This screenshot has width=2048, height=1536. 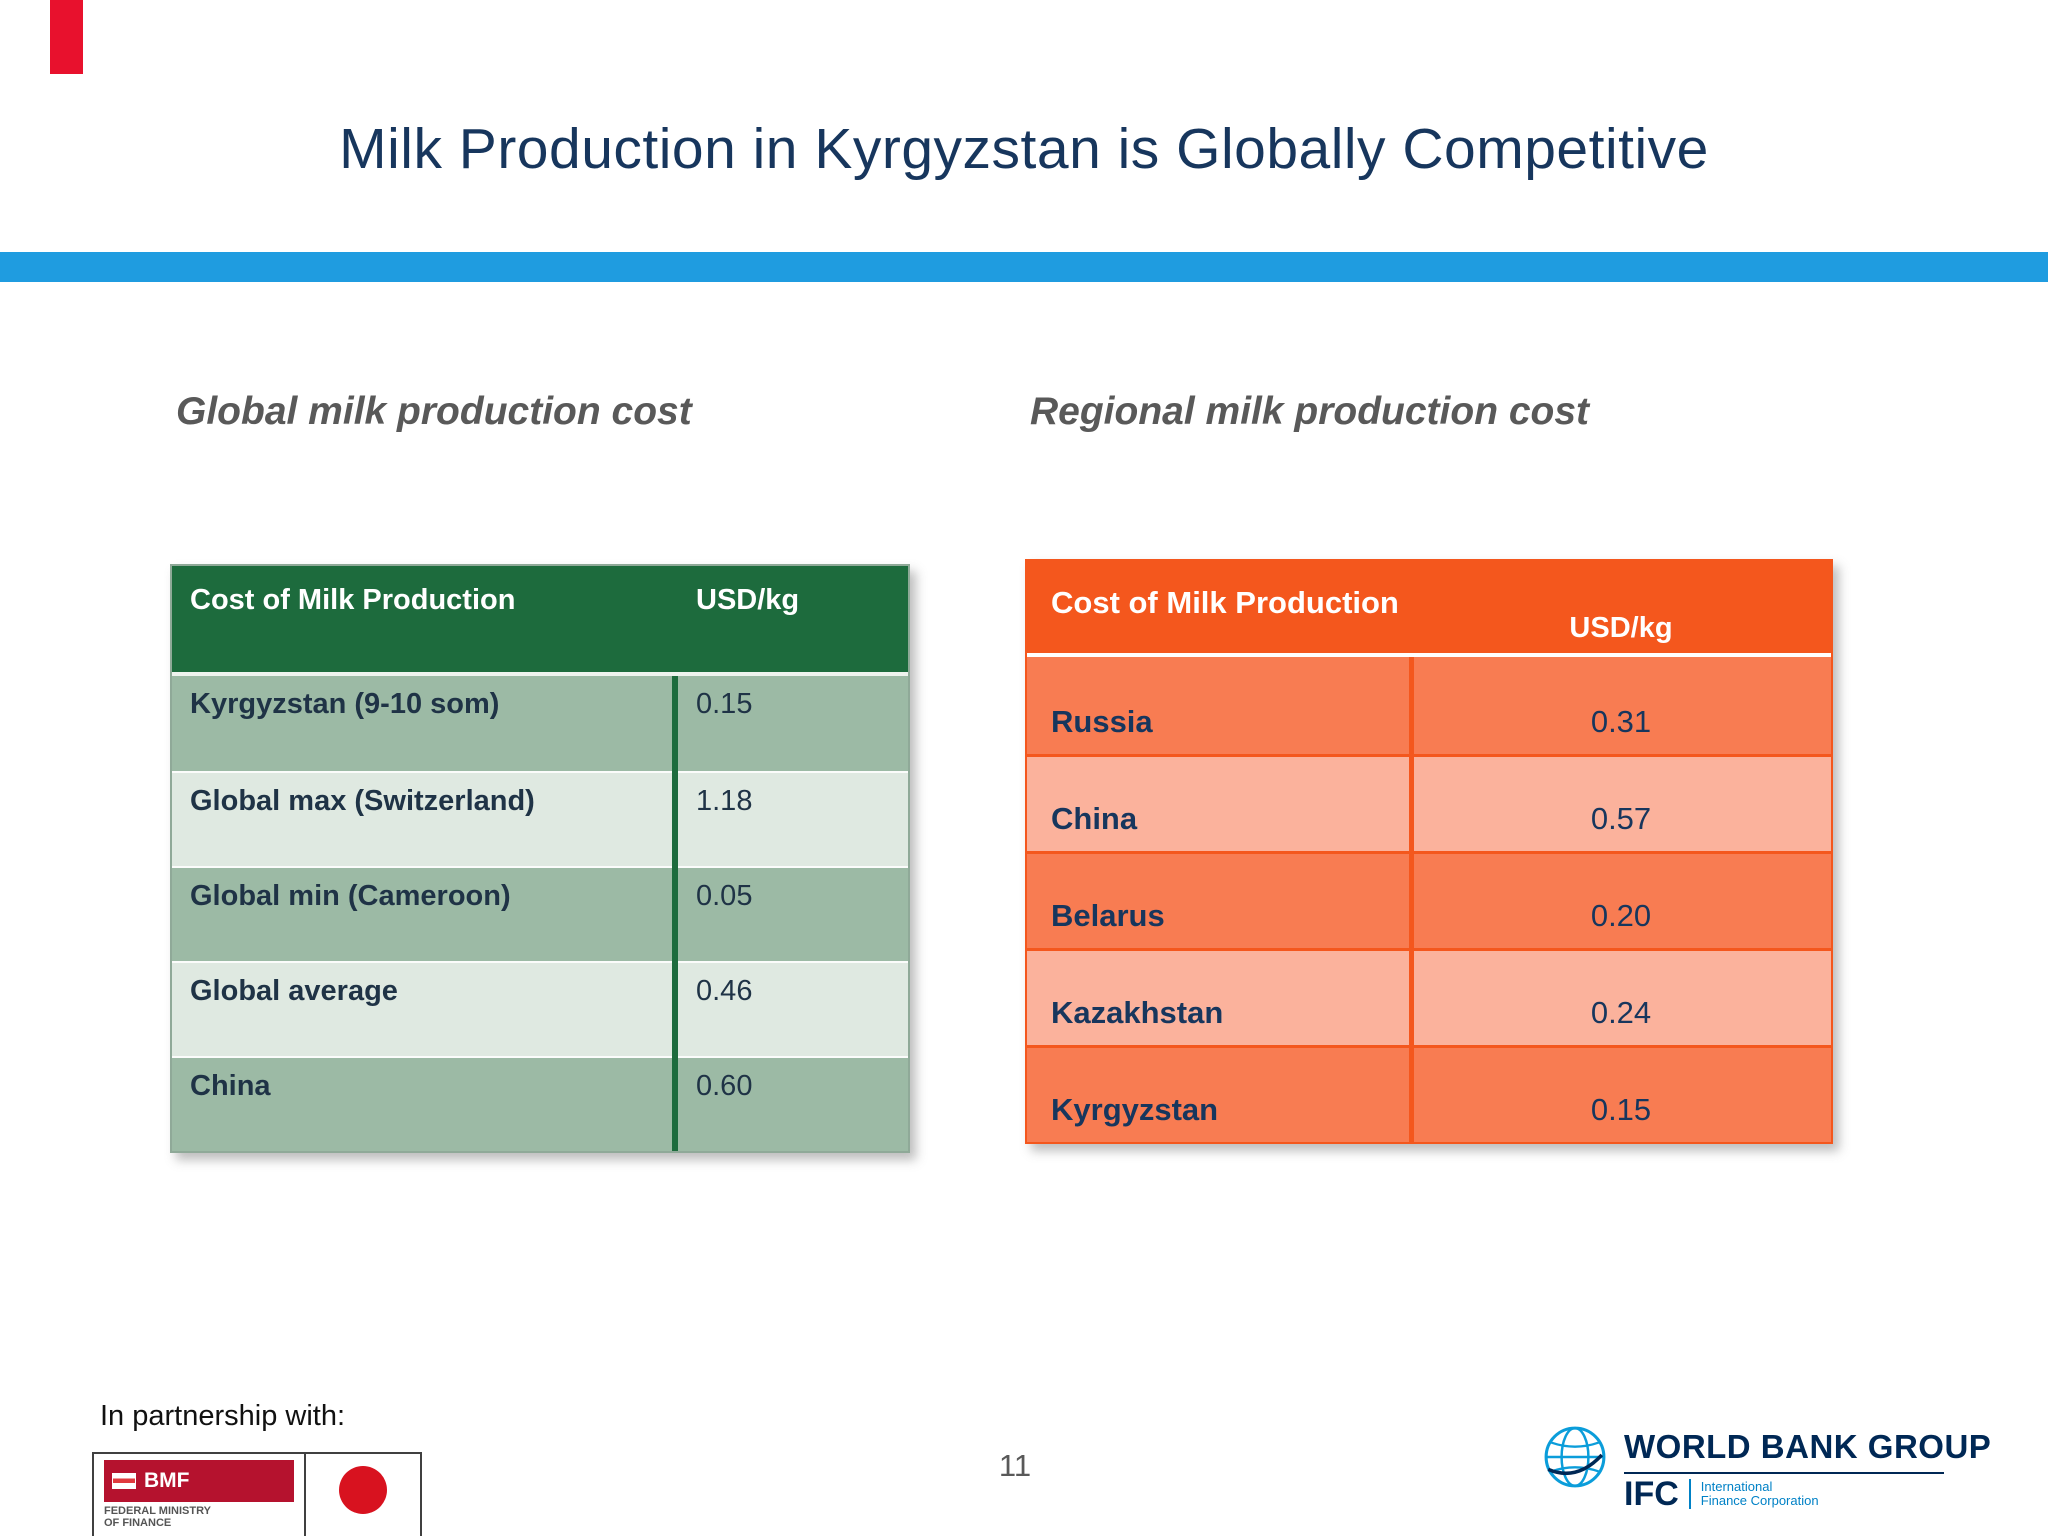 I want to click on bmf-logo-text: BMF, so click(x=167, y=1480).